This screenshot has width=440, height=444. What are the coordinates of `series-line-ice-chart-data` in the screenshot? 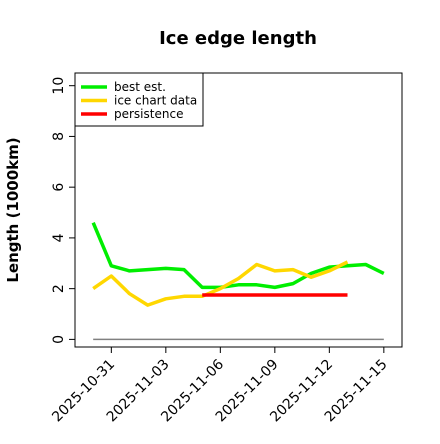 It's located at (220, 283).